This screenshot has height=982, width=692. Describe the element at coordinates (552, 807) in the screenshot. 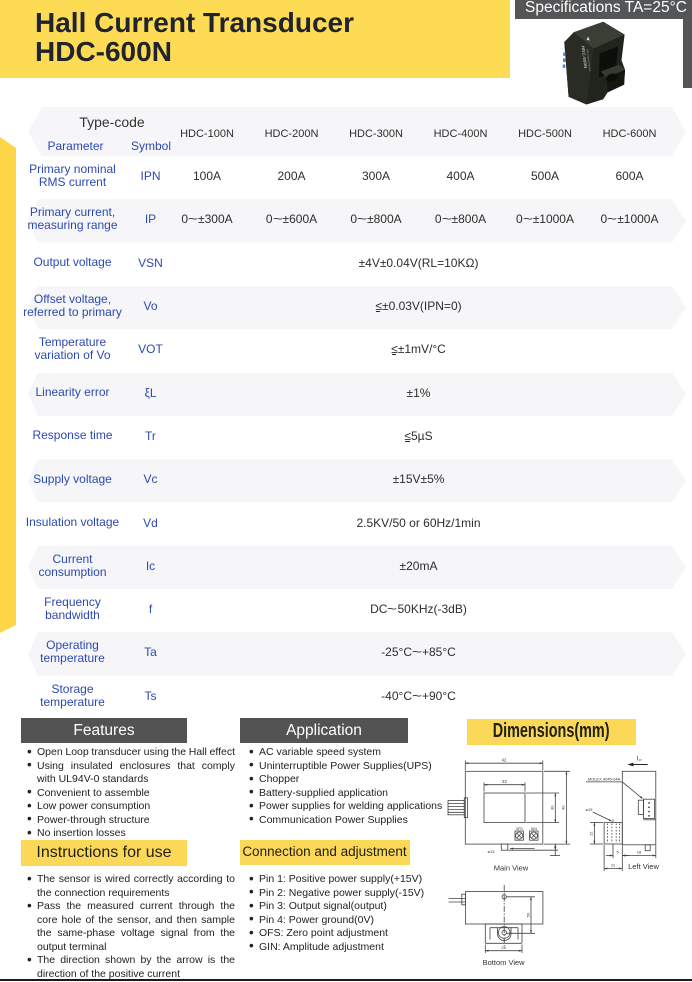

I see `svg-text: 30` at that location.